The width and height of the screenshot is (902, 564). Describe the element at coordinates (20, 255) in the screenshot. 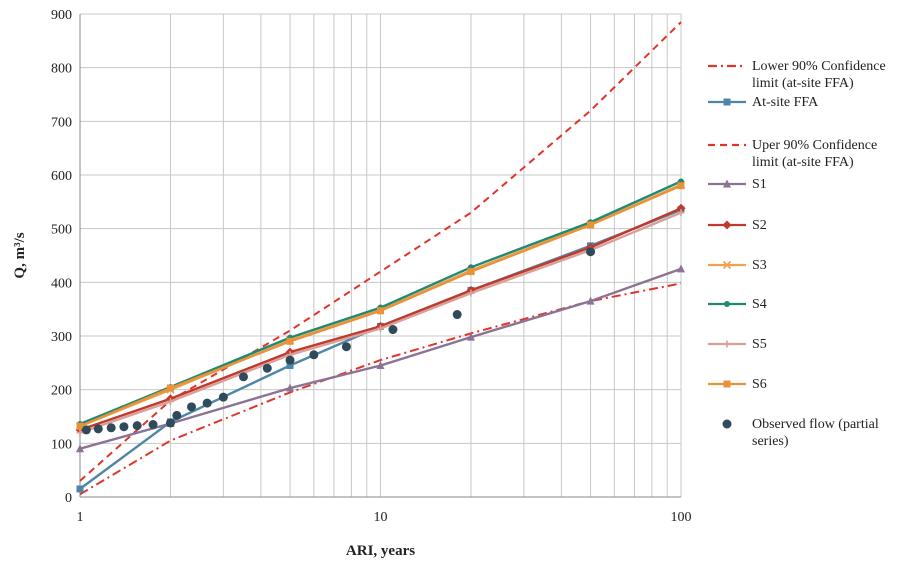

I see `y-axis-title: Q, m³/s` at that location.